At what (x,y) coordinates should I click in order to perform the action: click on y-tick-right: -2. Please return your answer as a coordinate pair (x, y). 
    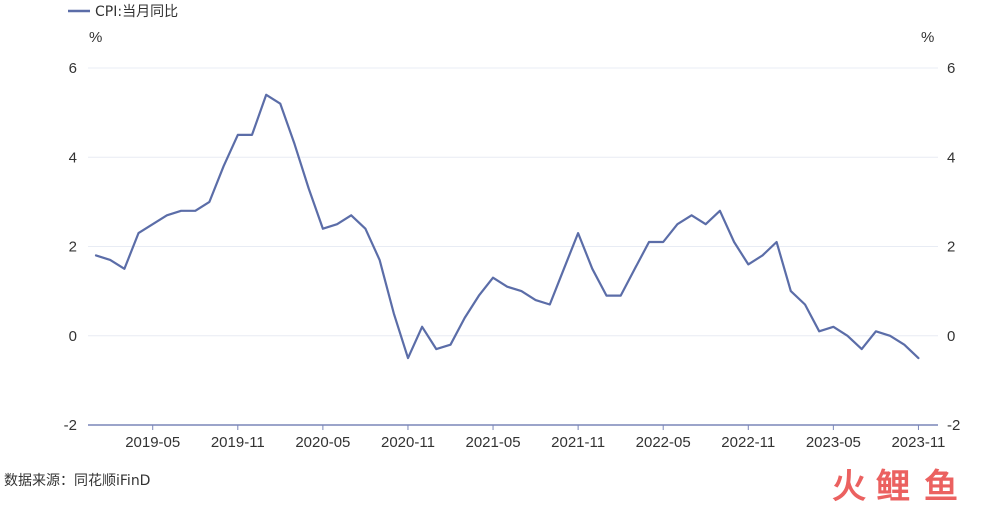
    Looking at the image, I should click on (953, 425).